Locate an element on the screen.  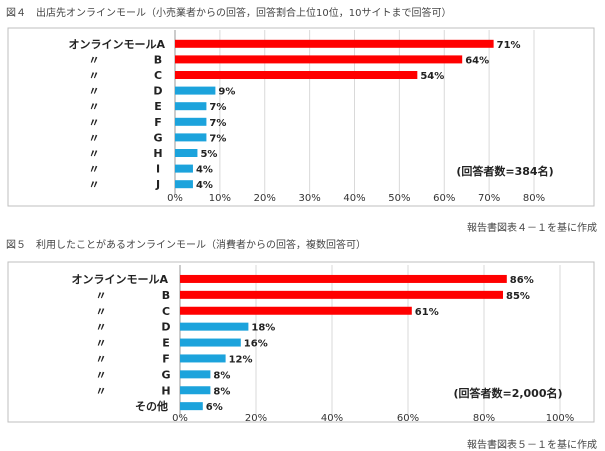
data-label: 86% is located at coordinates (522, 280).